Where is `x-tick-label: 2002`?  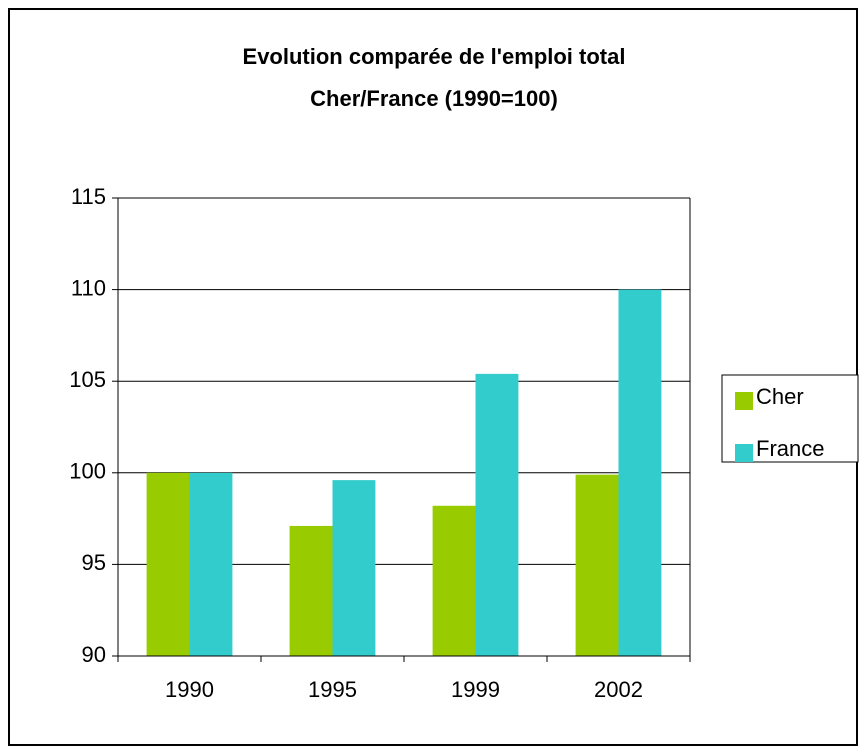 x-tick-label: 2002 is located at coordinates (618, 689).